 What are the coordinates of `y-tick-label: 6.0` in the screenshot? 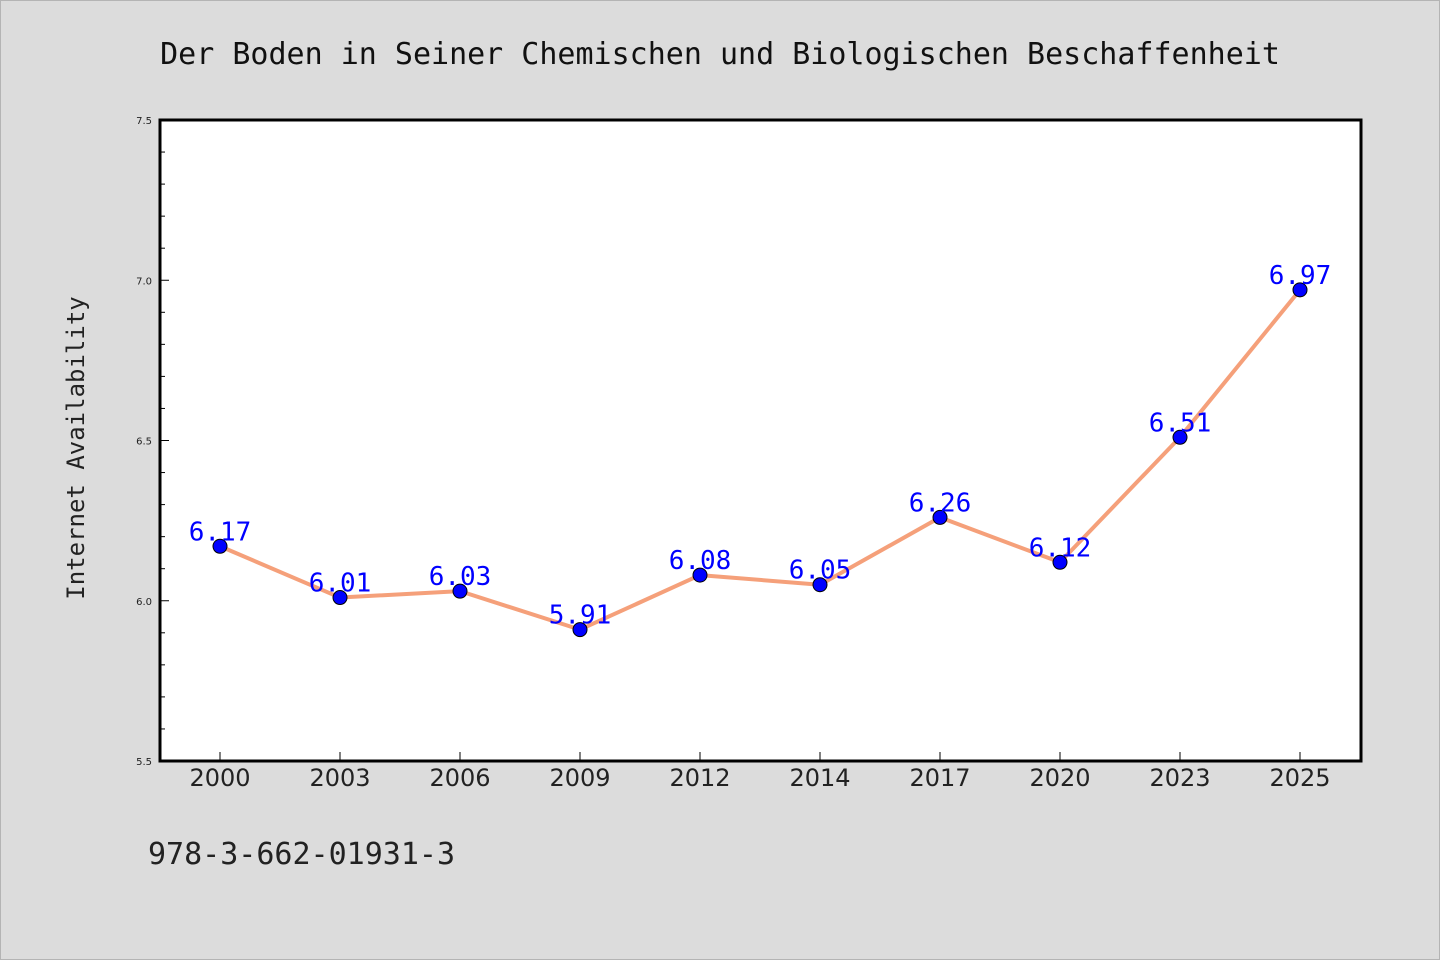 It's located at (144, 602).